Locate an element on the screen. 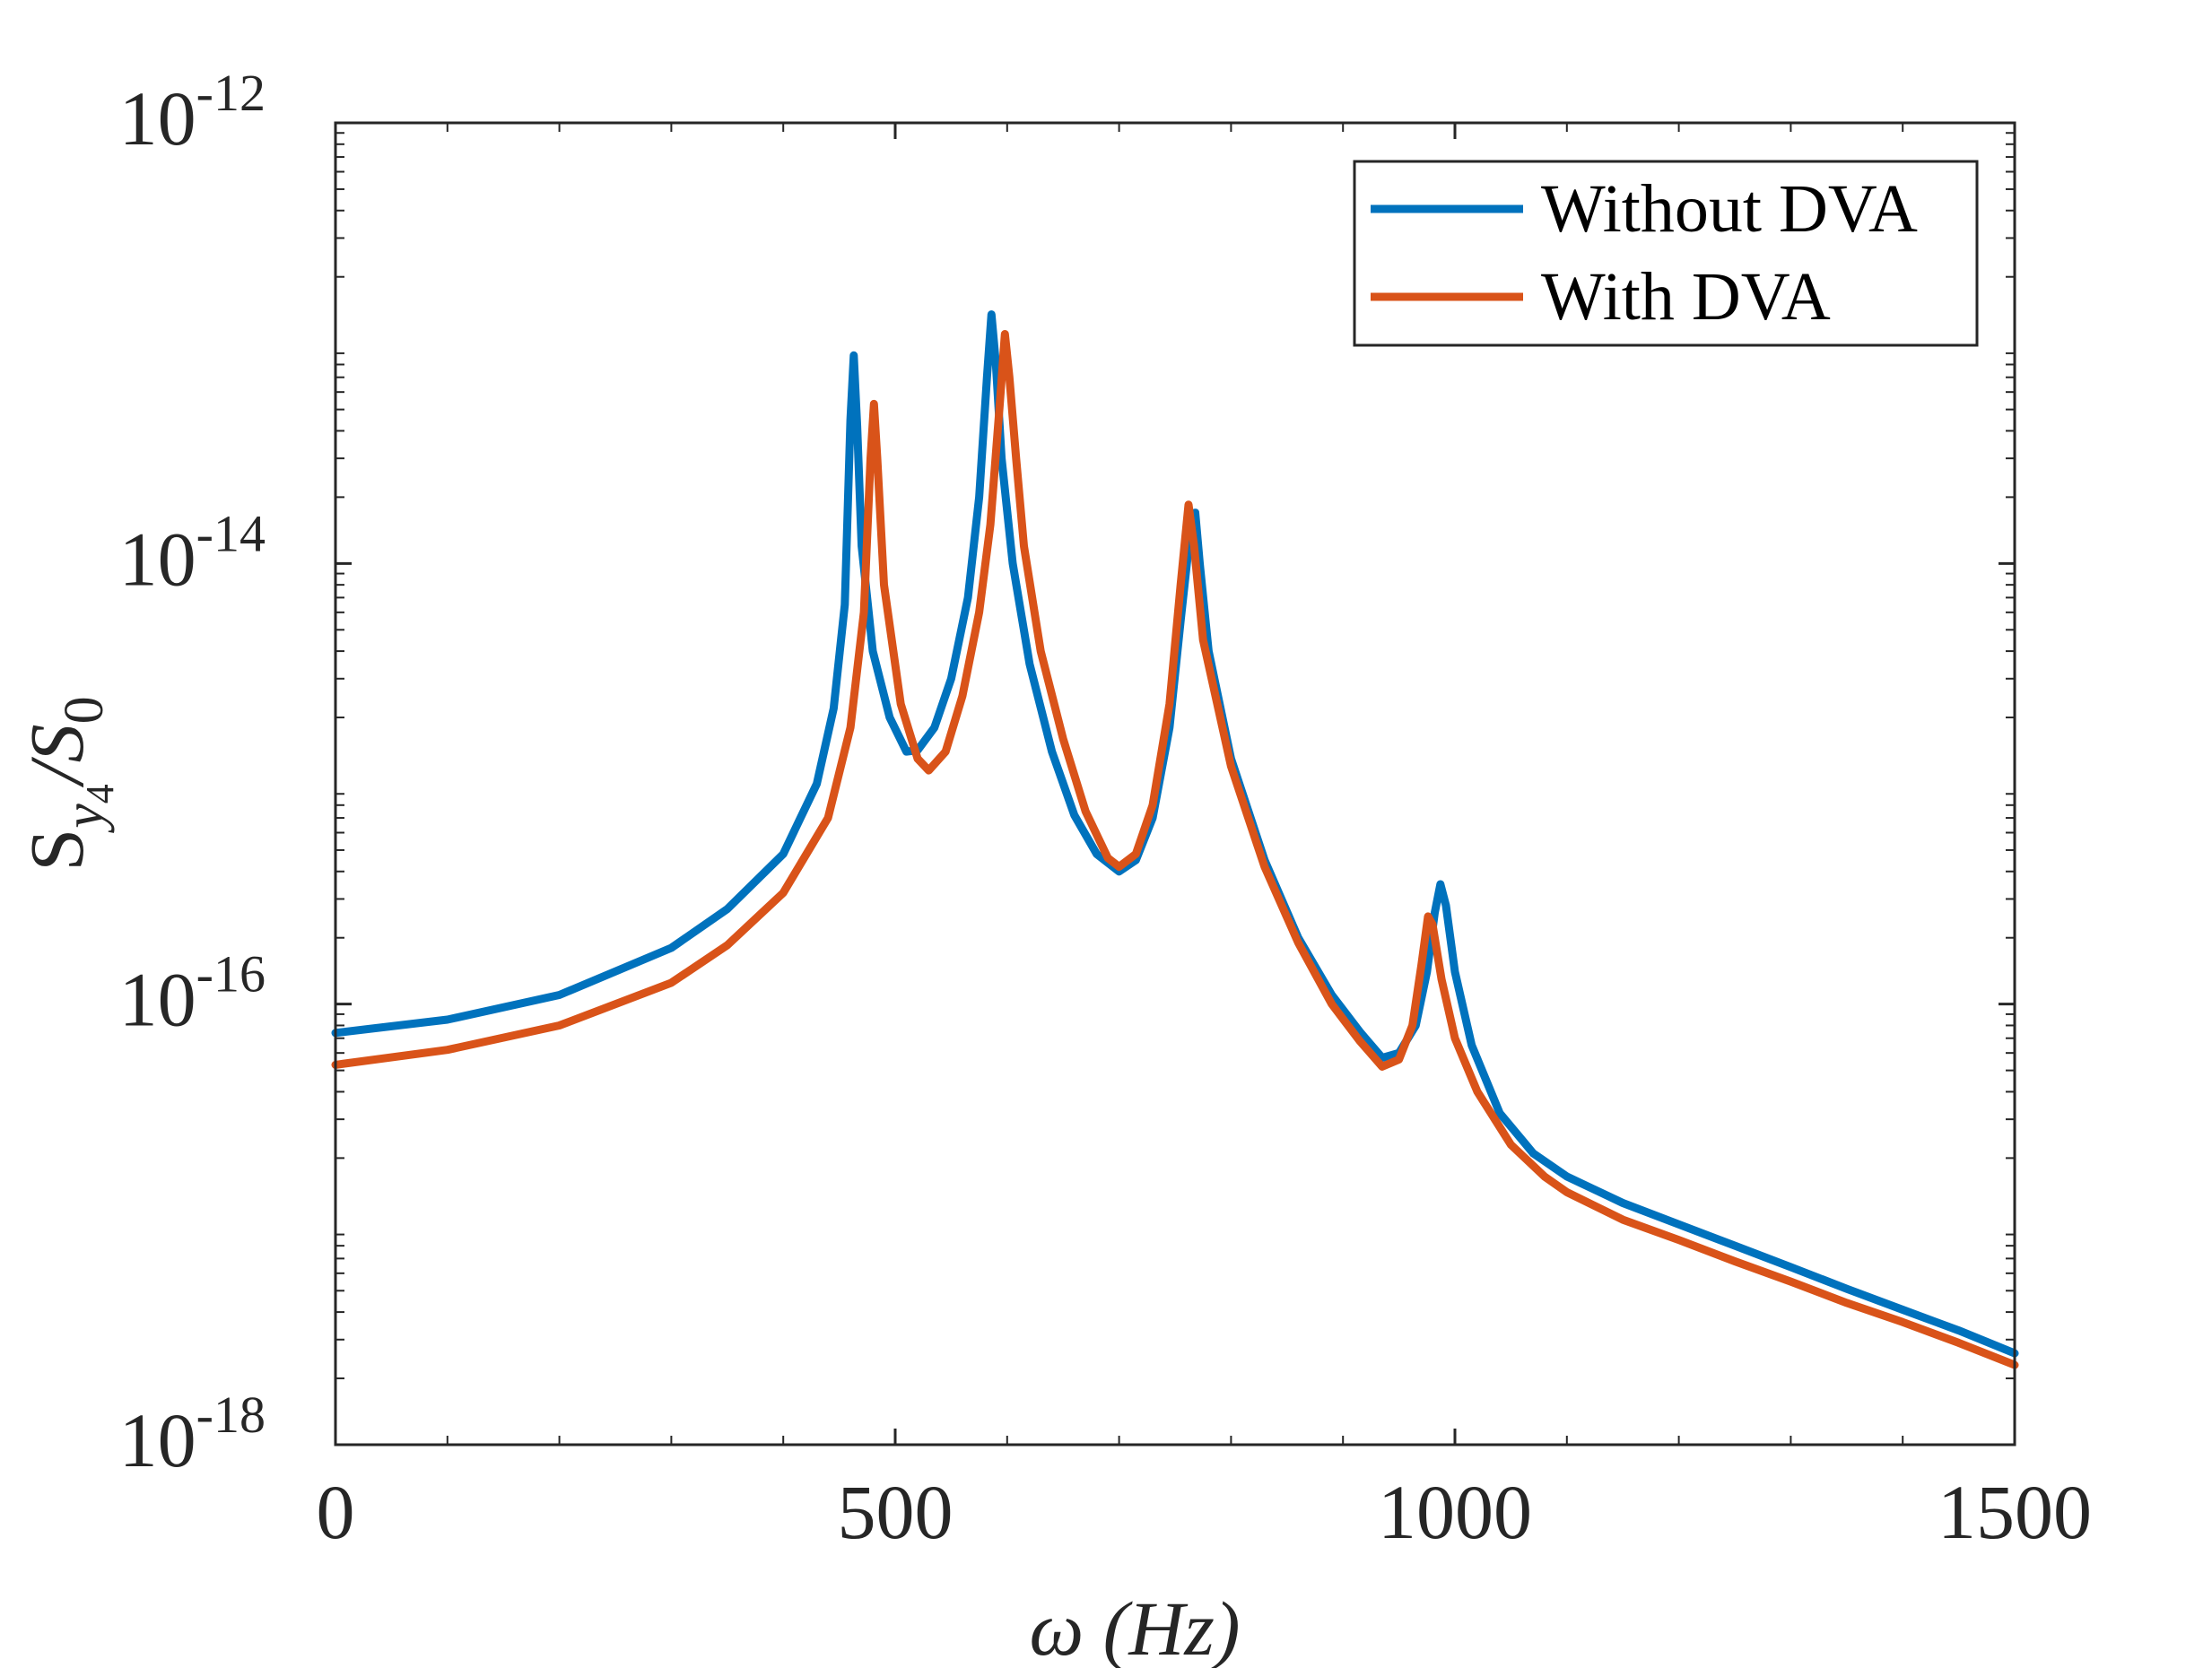 This screenshot has height=1668, width=2212. svg-text: Sy4/S0 is located at coordinates (67, 783).